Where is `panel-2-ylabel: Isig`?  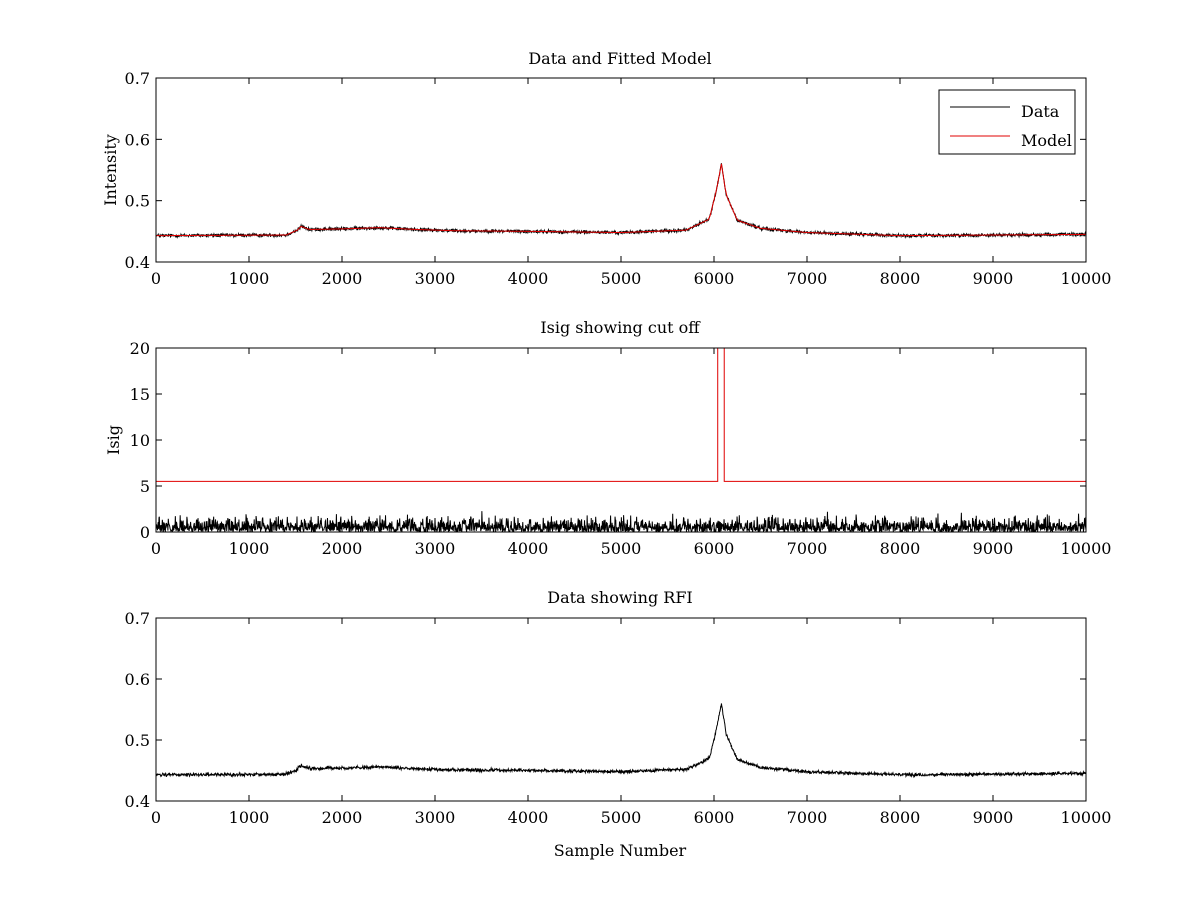
panel-2-ylabel: Isig is located at coordinates (113, 440).